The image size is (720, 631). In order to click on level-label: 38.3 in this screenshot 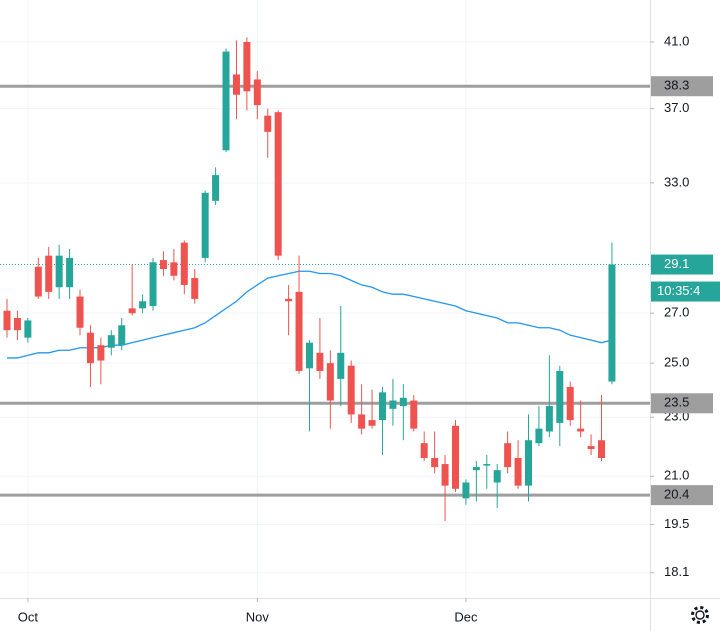, I will do `click(676, 85)`.